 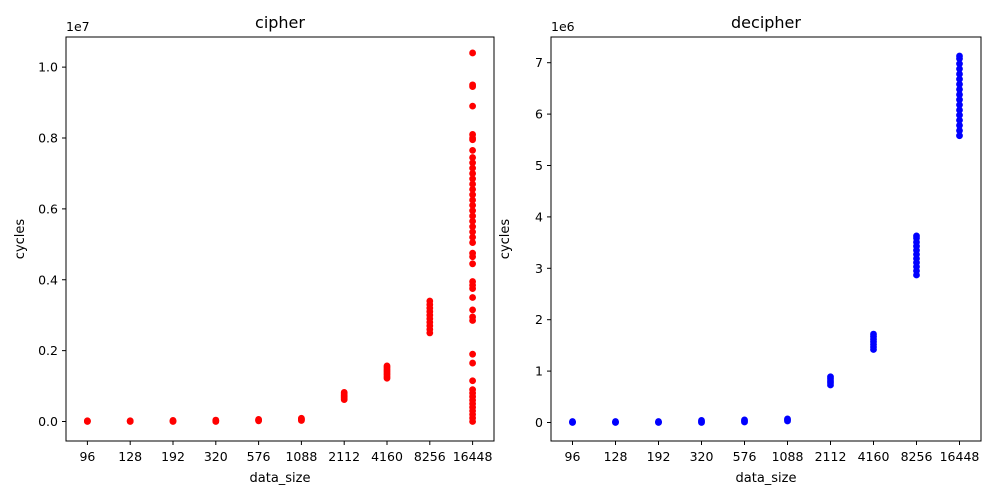 I want to click on cipher-offset-text: 1e7, so click(x=78, y=26).